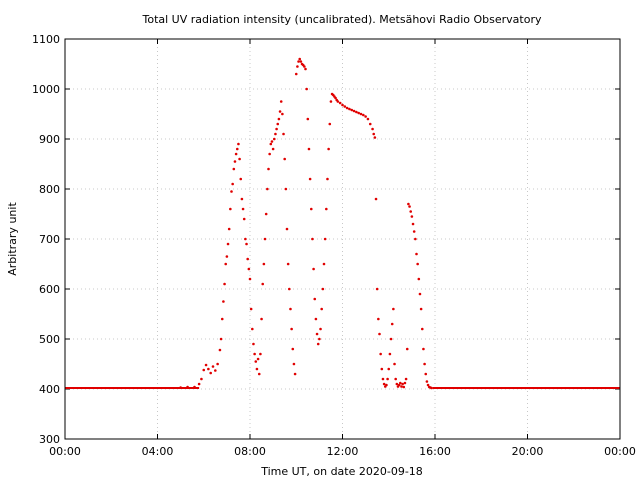 The width and height of the screenshot is (640, 480). What do you see at coordinates (49, 439) in the screenshot?
I see `y-tick-label: 300` at bounding box center [49, 439].